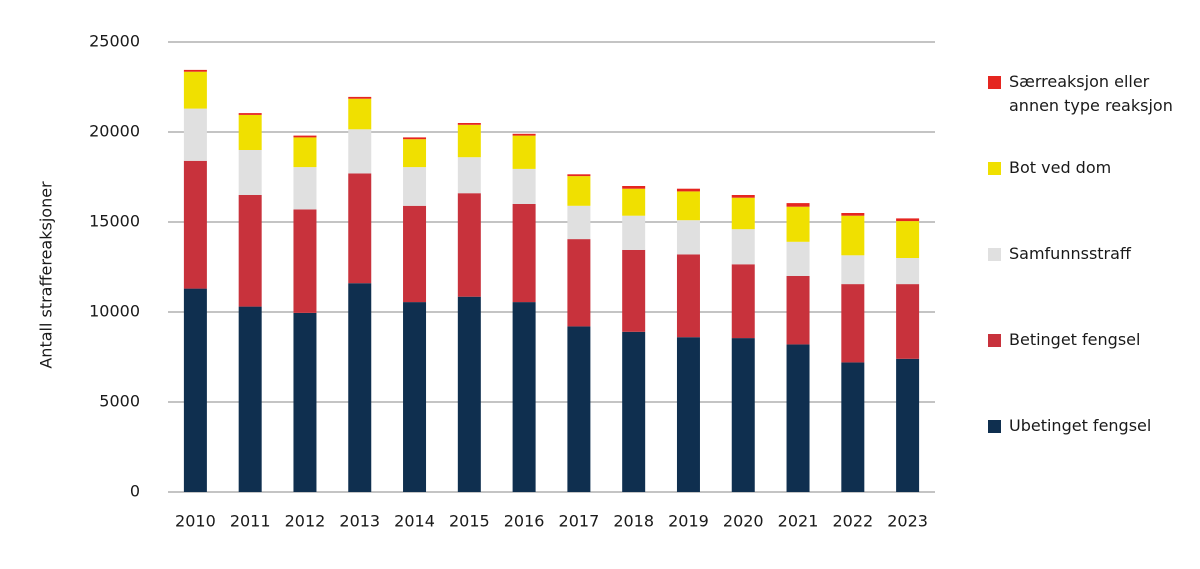  I want to click on legend-item: Samfunnsstraff, so click(1088, 254).